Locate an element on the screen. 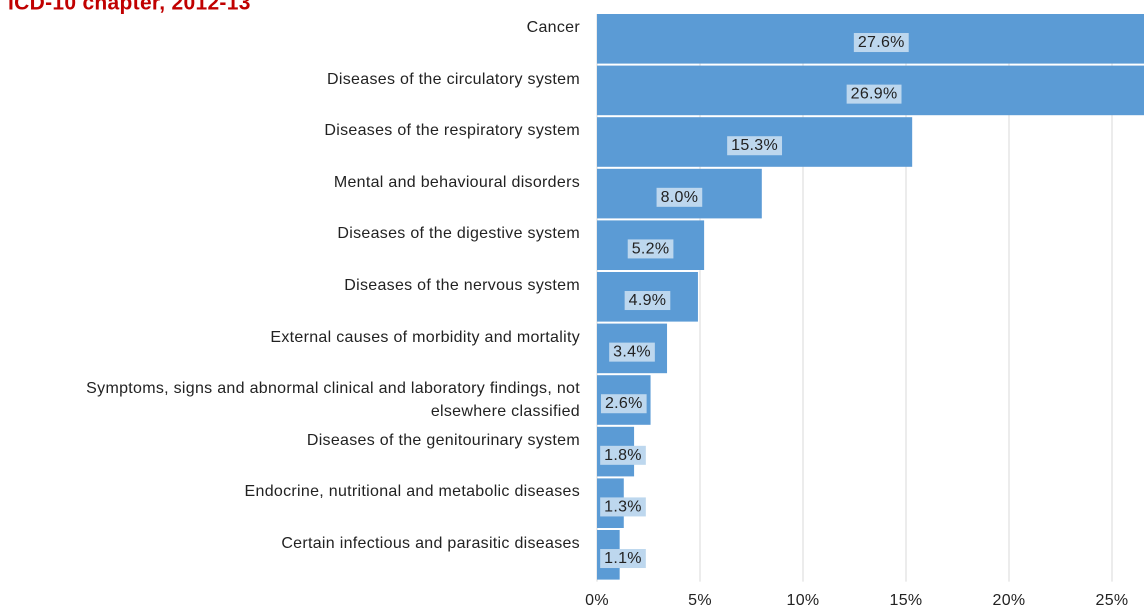 Image resolution: width=1144 pixels, height=607 pixels. category-label: Cancer is located at coordinates (553, 27).